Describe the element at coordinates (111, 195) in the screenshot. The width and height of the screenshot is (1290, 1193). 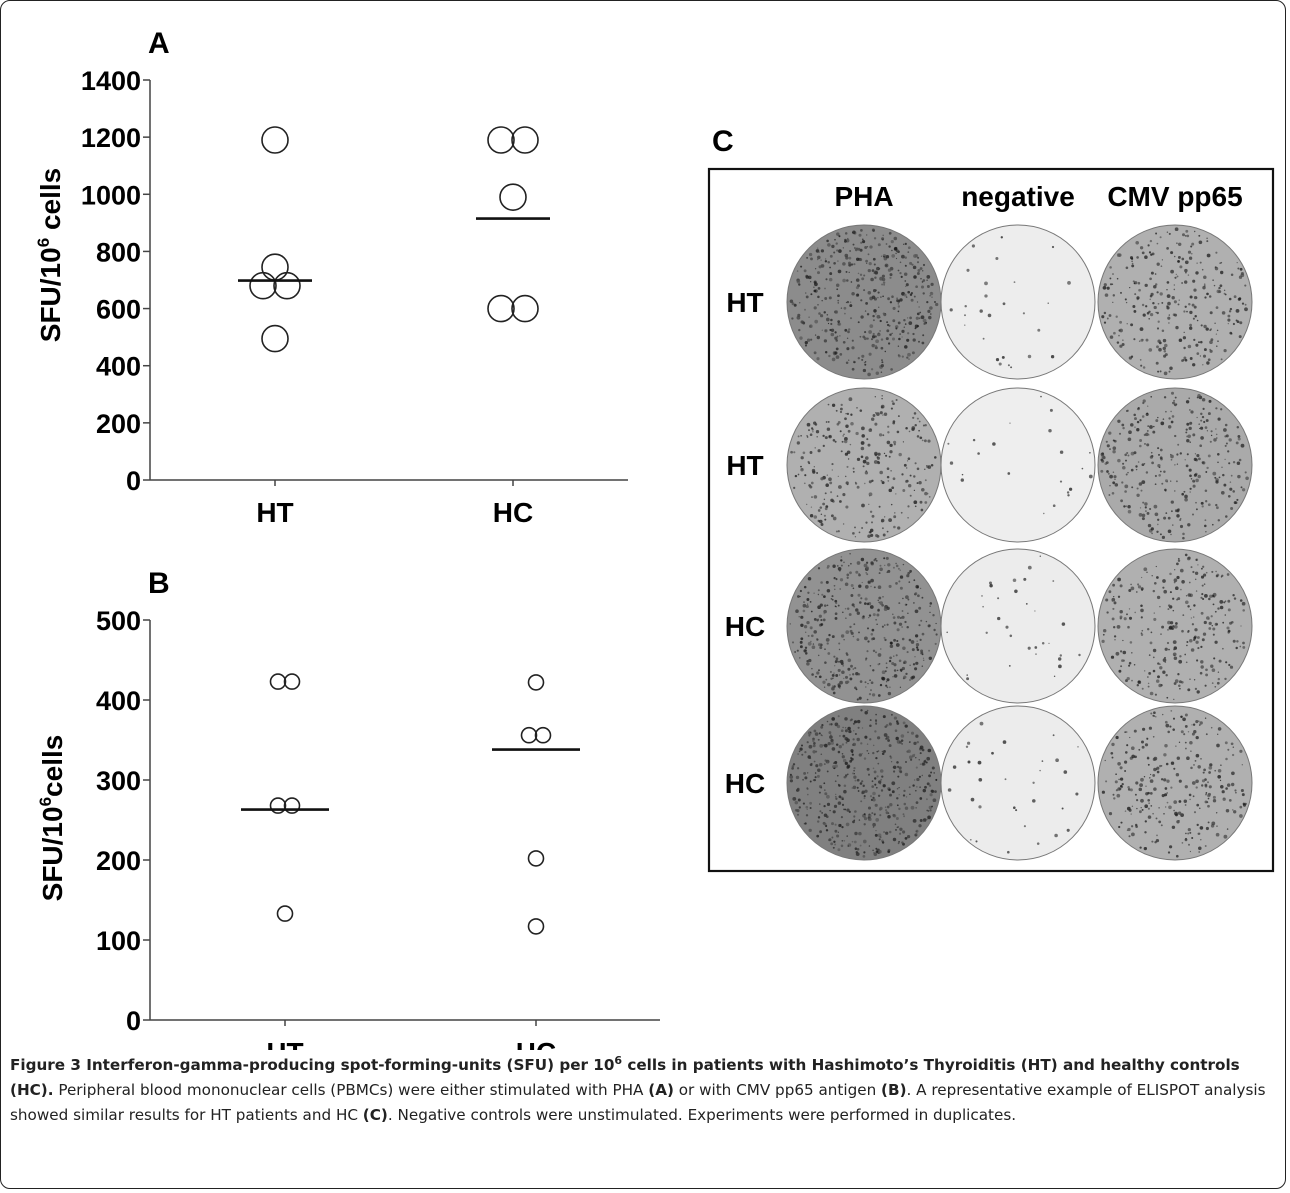
I see `y-tick-label: 1000` at that location.